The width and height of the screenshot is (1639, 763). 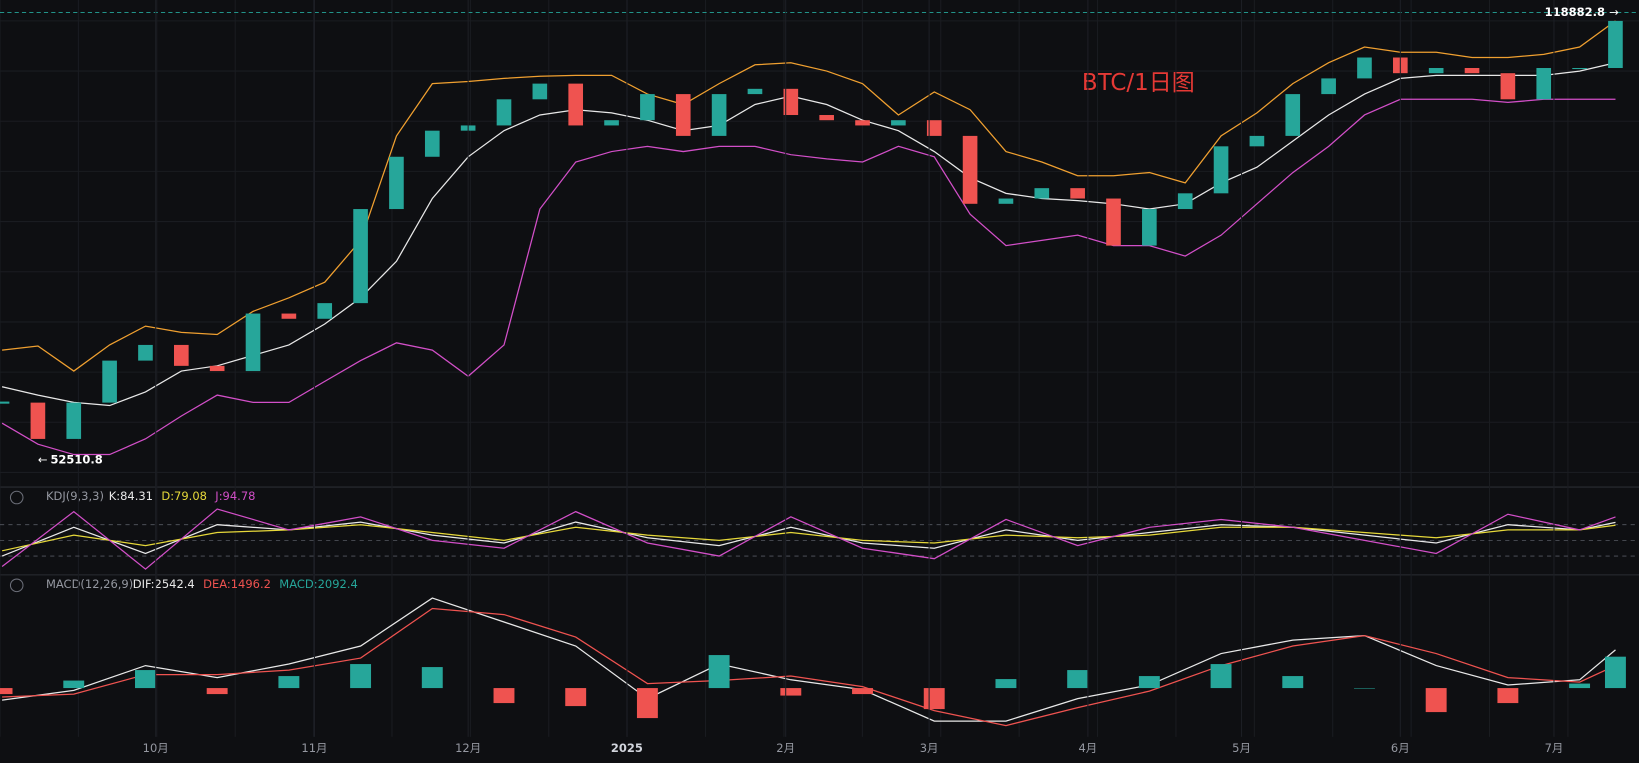 I want to click on chart-title: BTC/1日图, so click(x=1138, y=83).